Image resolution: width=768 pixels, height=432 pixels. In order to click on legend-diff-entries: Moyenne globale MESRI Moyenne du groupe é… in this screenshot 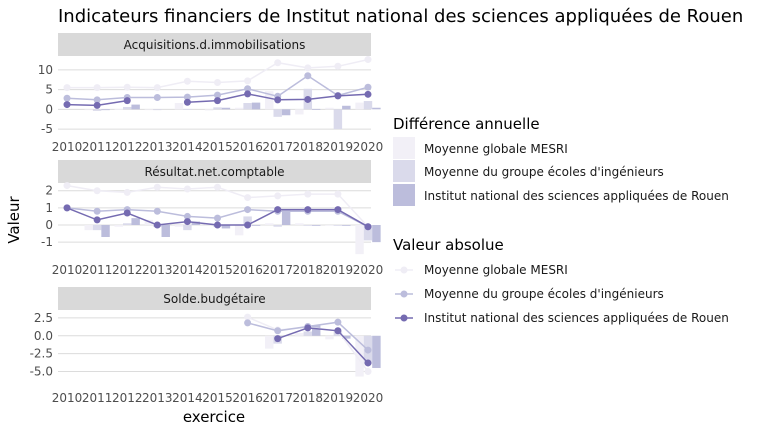, I will do `click(561, 171)`.